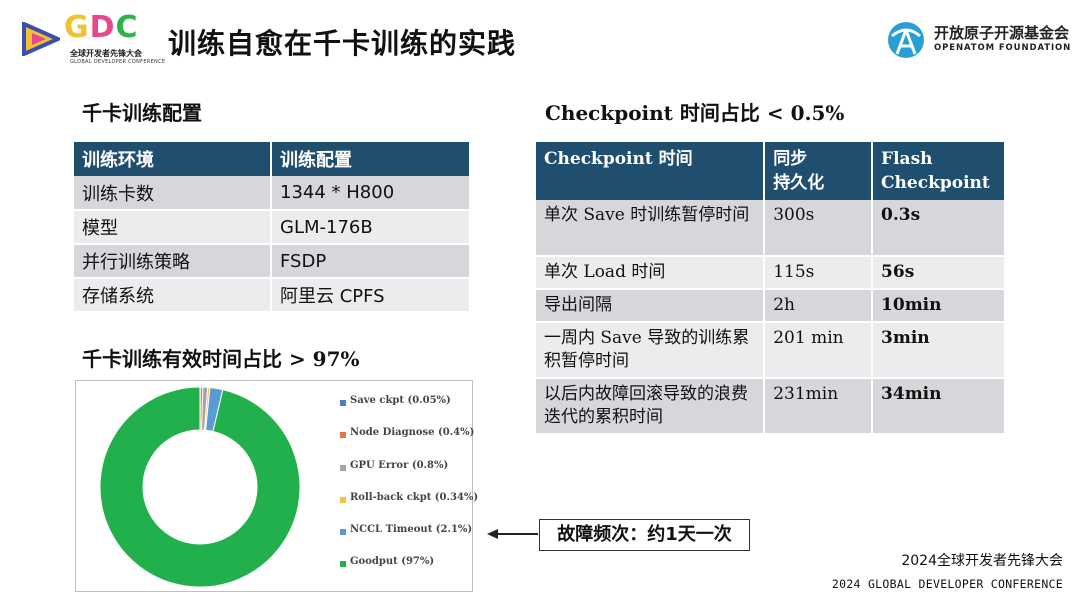 The height and width of the screenshot is (608, 1080). Describe the element at coordinates (947, 584) in the screenshot. I see `footer-conference-en: 2024 GLOBAL DEVELOPER CONFERENCE` at that location.